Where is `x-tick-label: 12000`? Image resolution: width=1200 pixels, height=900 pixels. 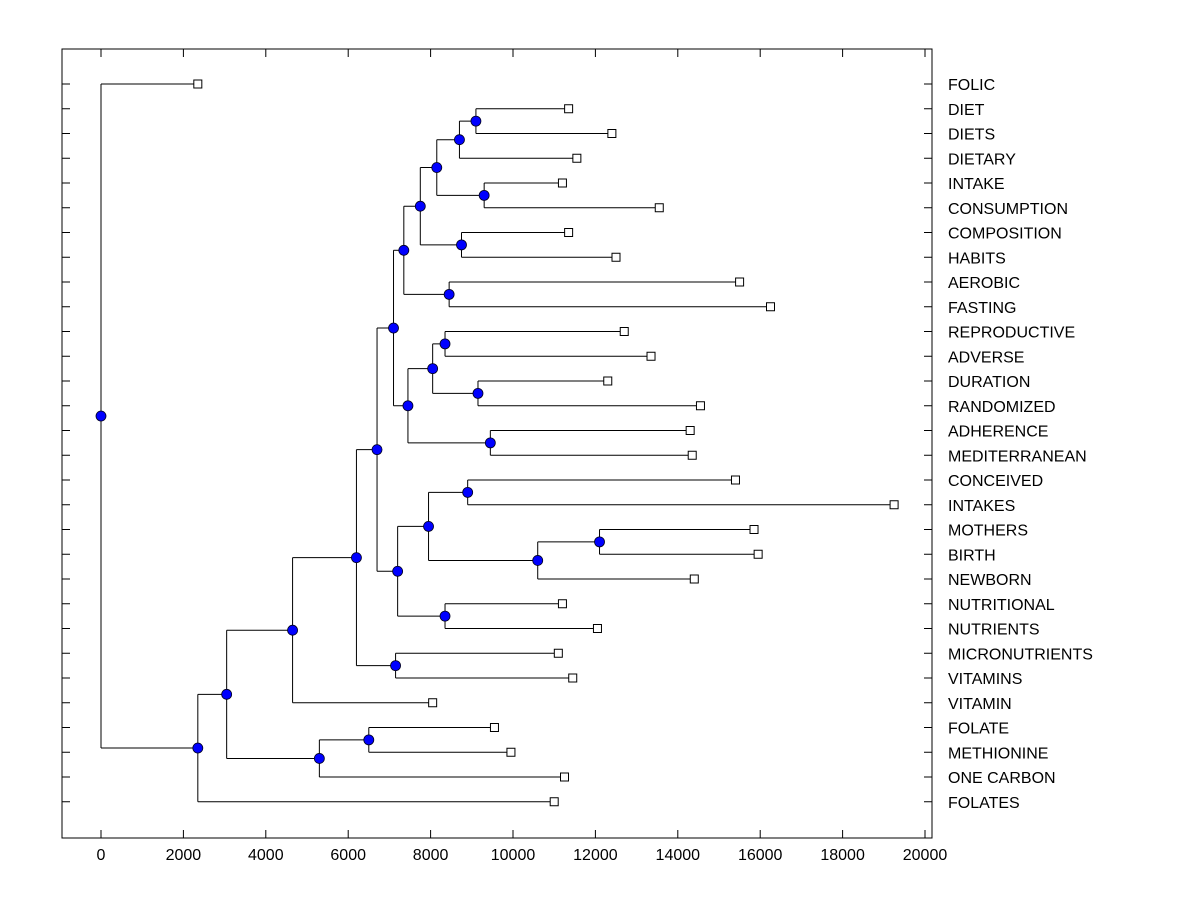 x-tick-label: 12000 is located at coordinates (595, 855).